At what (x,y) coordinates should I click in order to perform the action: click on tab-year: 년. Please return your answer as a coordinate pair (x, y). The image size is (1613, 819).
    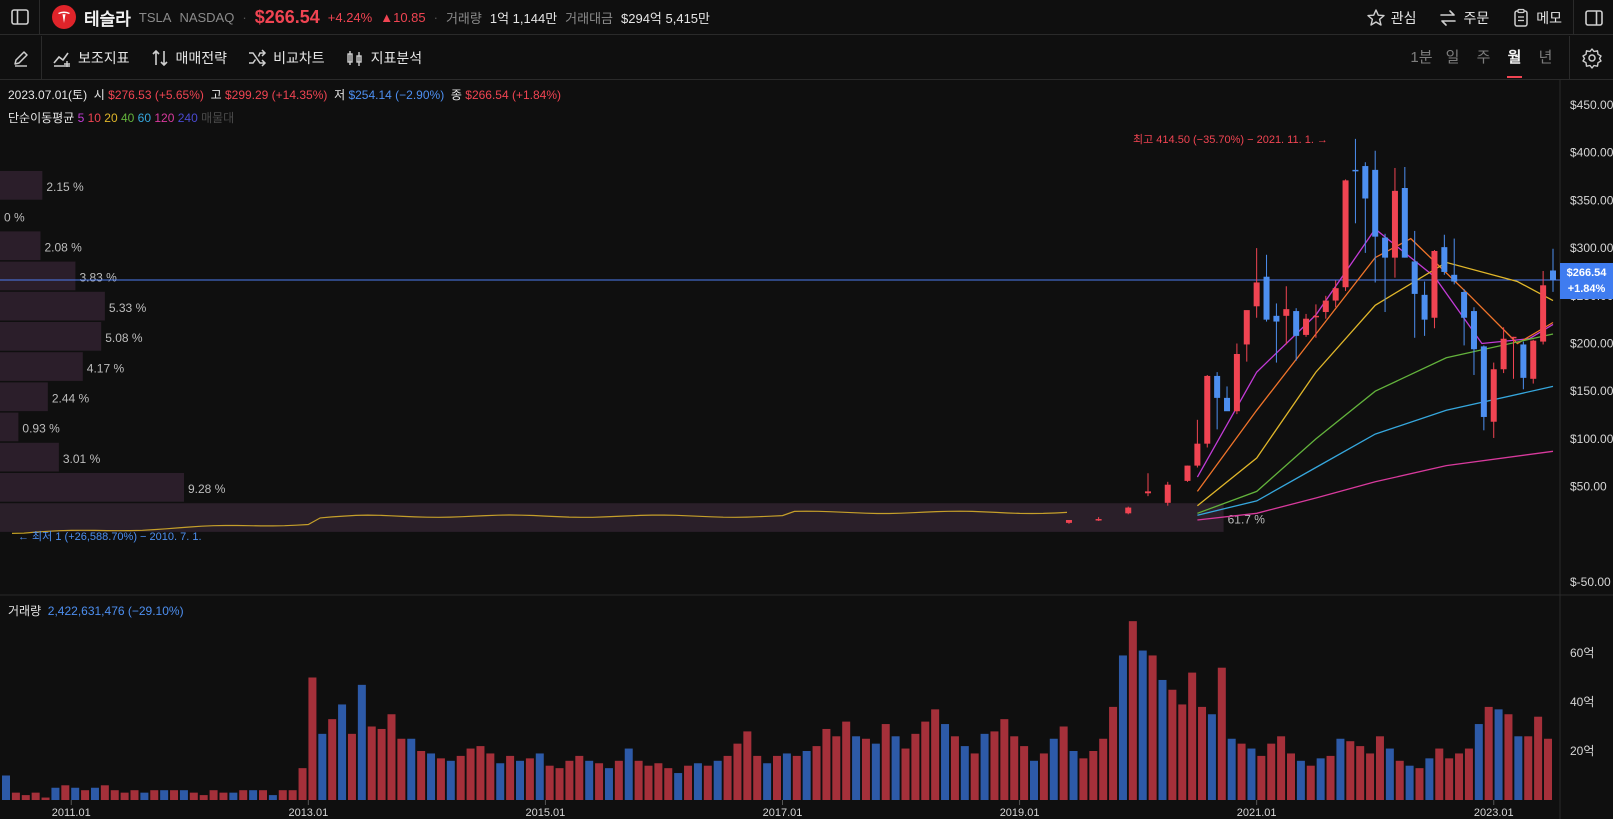
    Looking at the image, I should click on (1545, 57).